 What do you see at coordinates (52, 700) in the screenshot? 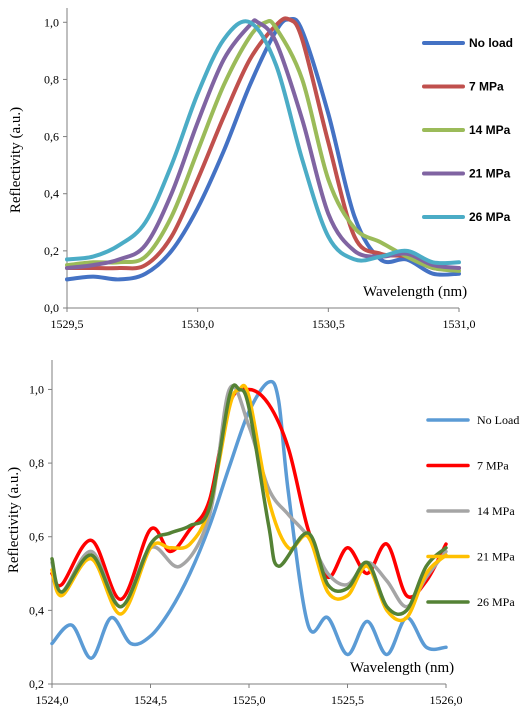
I see `x-tick-label: 1524,0` at bounding box center [52, 700].